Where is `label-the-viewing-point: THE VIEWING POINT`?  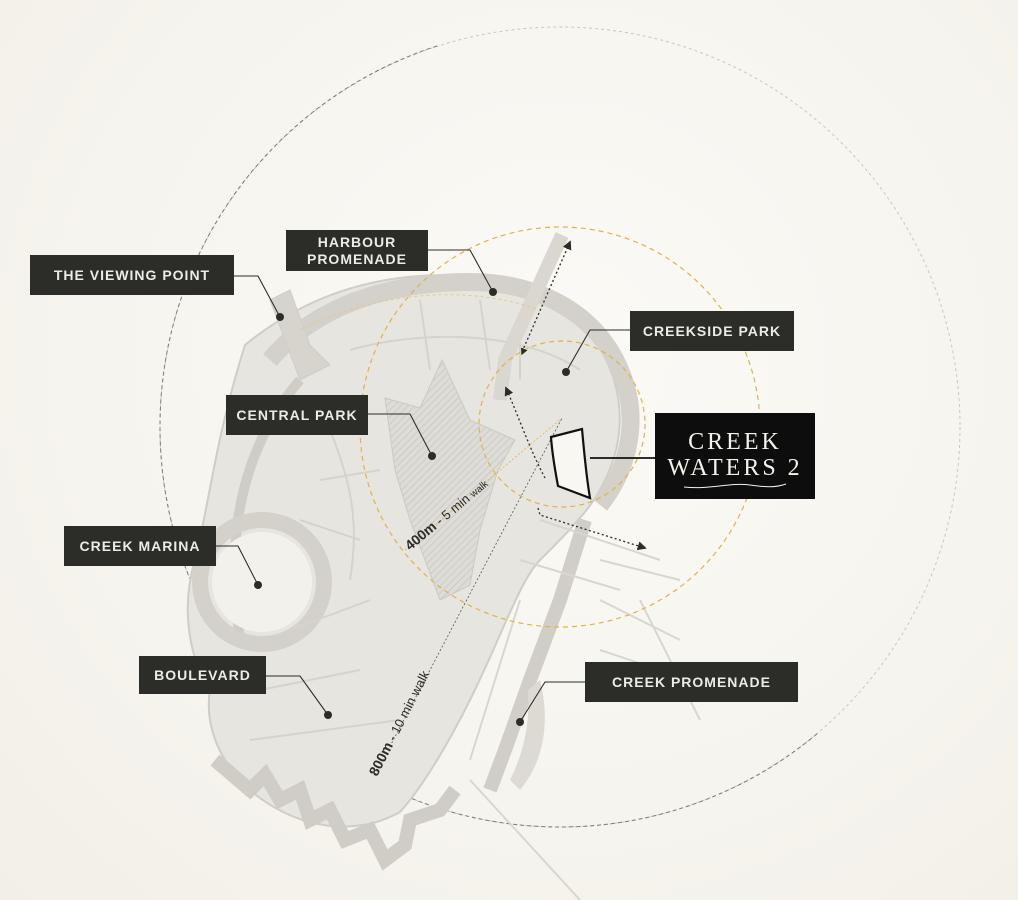 label-the-viewing-point: THE VIEWING POINT is located at coordinates (132, 275).